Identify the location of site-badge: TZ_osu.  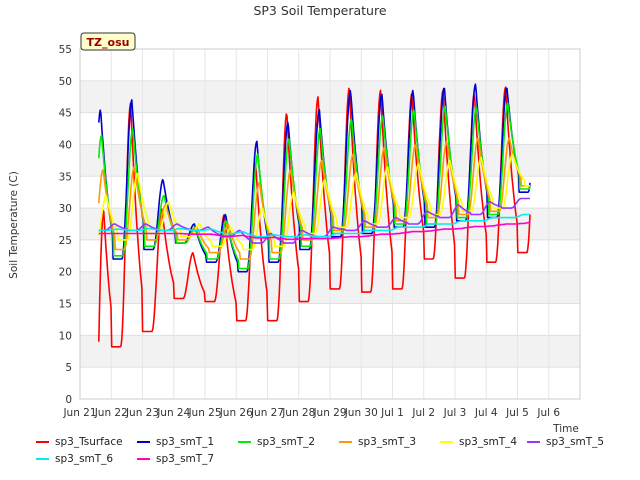
(108, 41).